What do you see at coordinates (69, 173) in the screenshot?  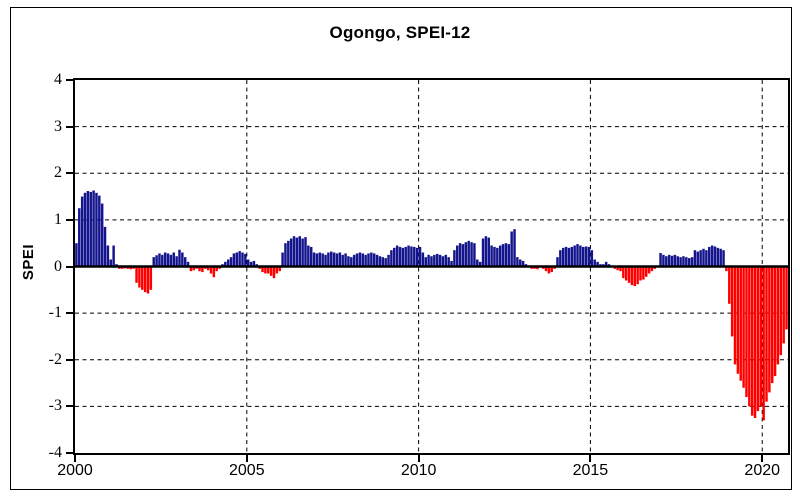 I see `y-axis-tick` at bounding box center [69, 173].